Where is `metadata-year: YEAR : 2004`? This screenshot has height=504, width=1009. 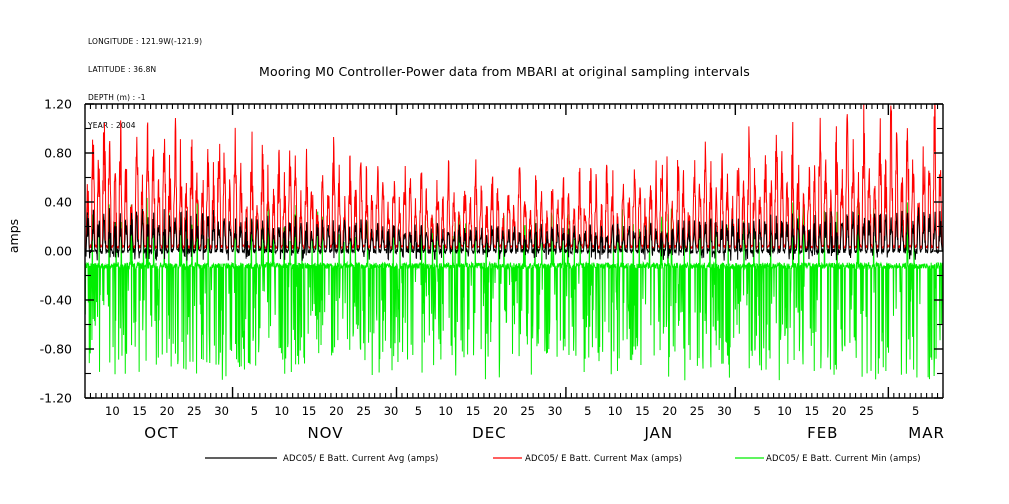 metadata-year: YEAR : 2004 is located at coordinates (112, 126).